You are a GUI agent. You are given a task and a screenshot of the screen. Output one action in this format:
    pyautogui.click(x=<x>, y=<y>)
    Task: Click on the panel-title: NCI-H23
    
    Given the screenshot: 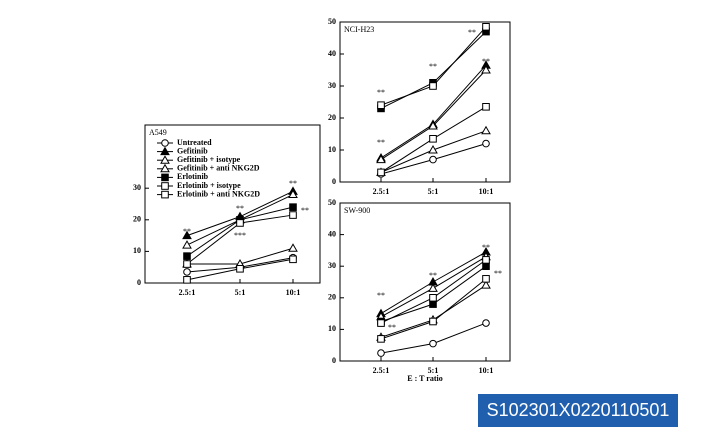 What is the action you would take?
    pyautogui.click(x=359, y=29)
    